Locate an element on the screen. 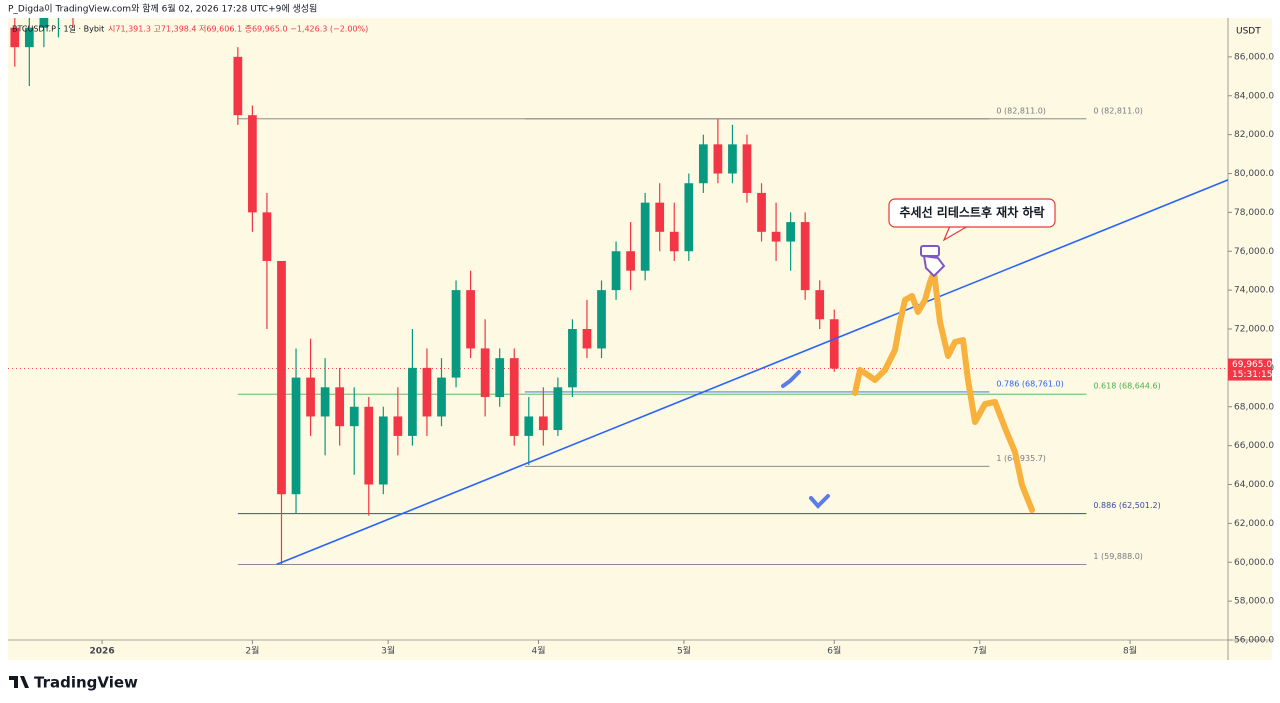 Image resolution: width=1280 pixels, height=703 pixels. y-tick-label: 84,000.0 is located at coordinates (1254, 96).